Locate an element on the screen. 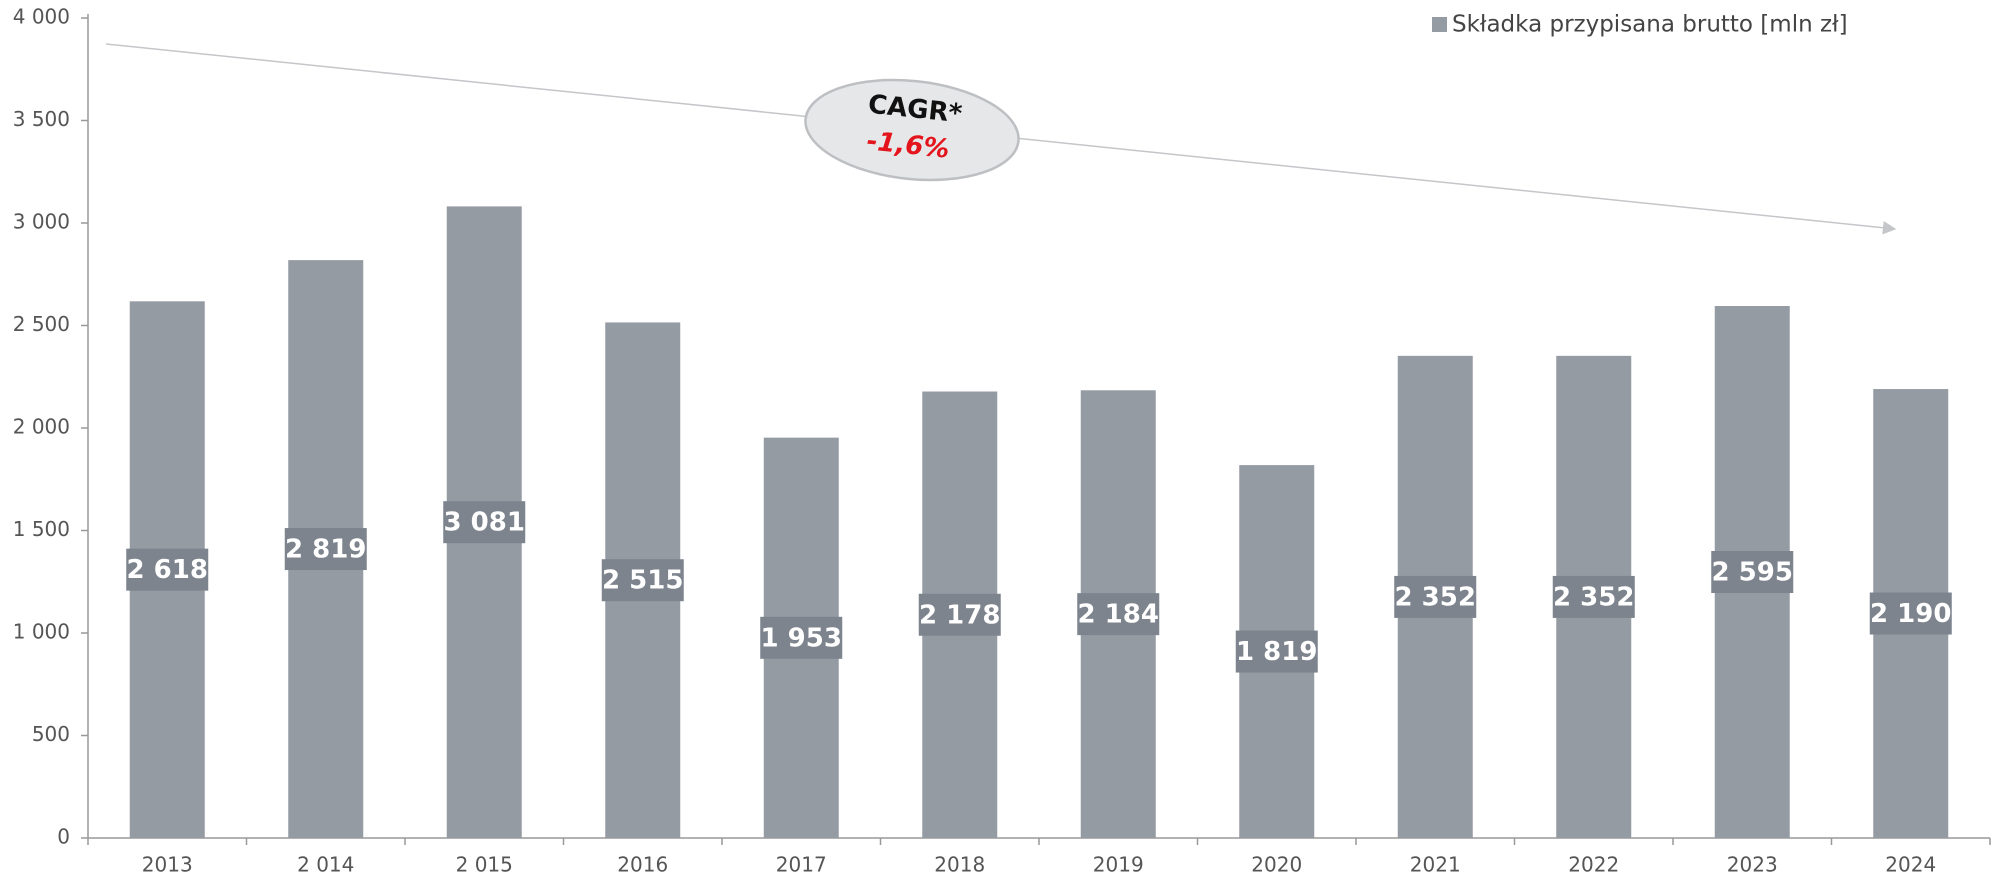 Image resolution: width=2013 pixels, height=876 pixels. x-tick-label: 2017 is located at coordinates (801, 864).